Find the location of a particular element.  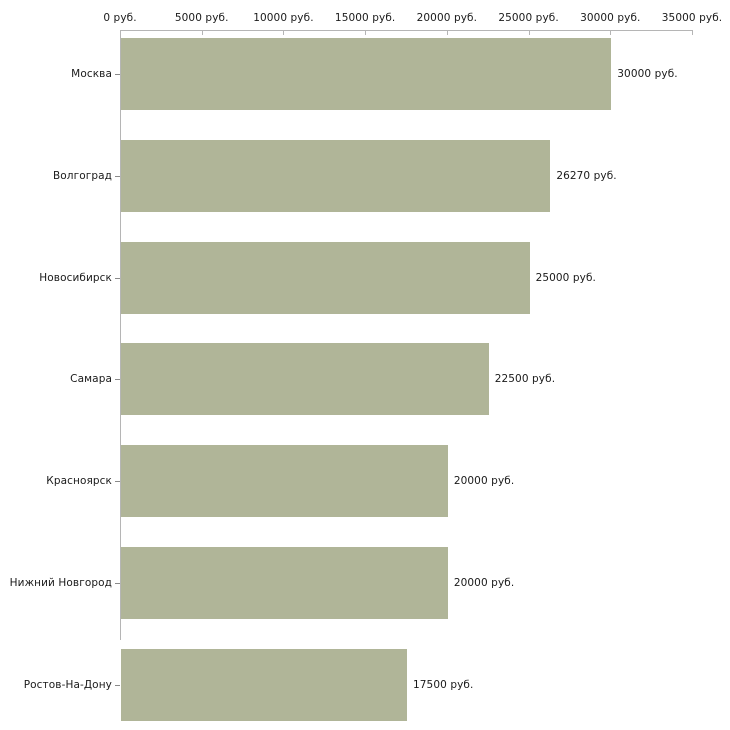

bar-value-label: 30000 руб. is located at coordinates (647, 73).